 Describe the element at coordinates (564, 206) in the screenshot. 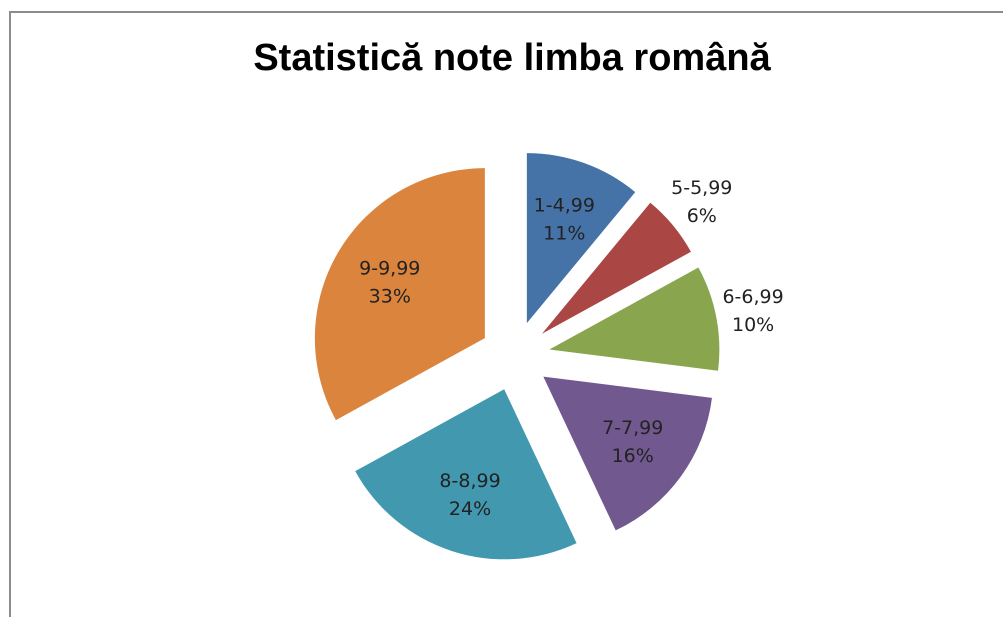

I see `slice-label: 1-4,99` at that location.